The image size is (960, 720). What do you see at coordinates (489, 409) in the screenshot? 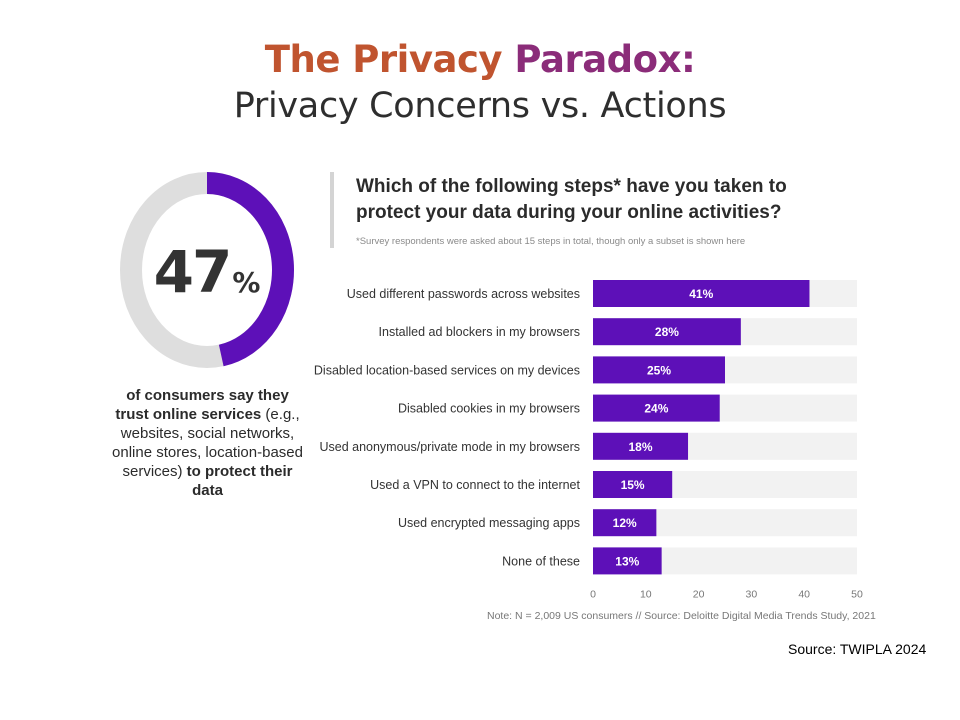
I see `category-label: Disabled cookies in my browsers` at bounding box center [489, 409].